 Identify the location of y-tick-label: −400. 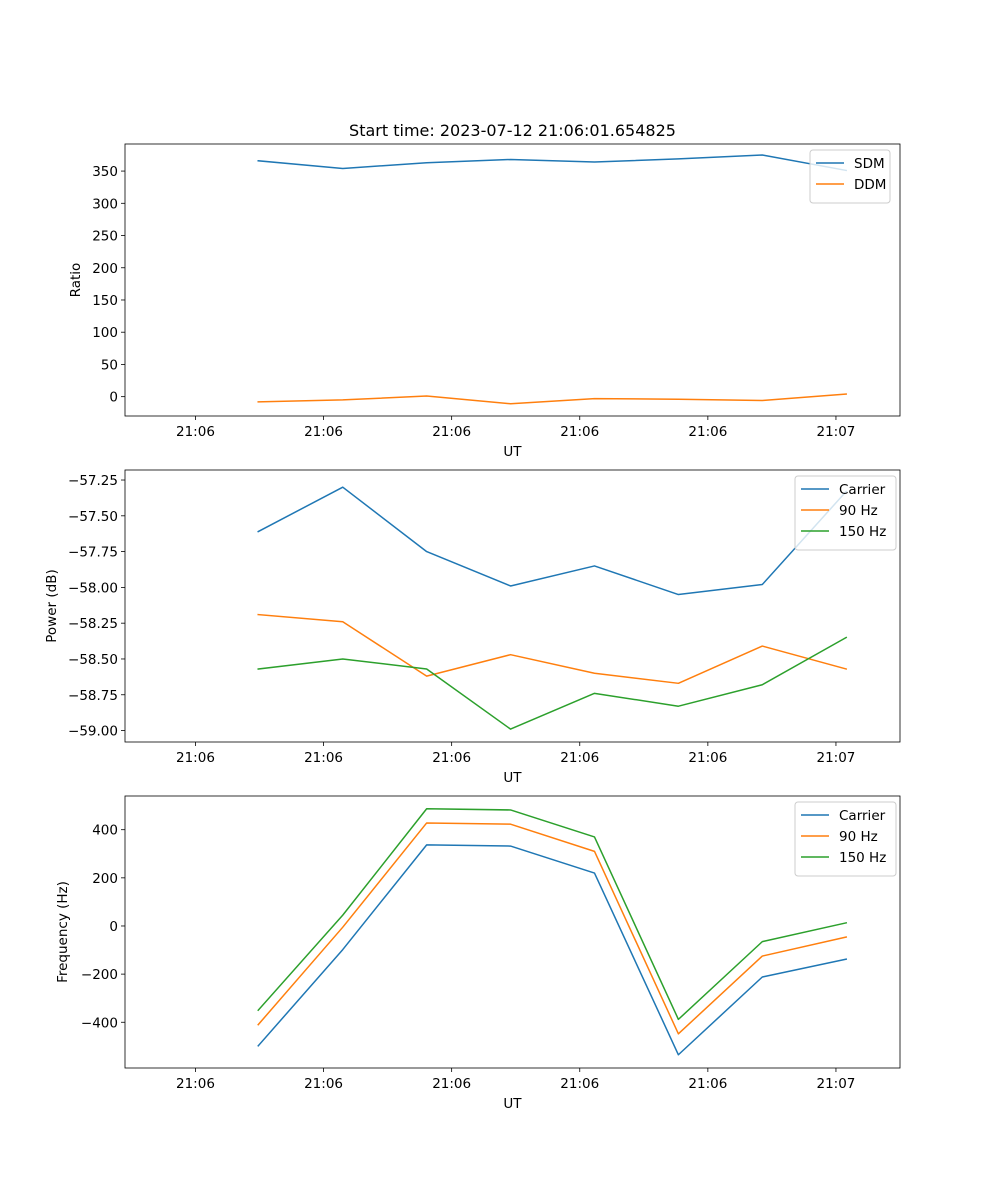
(99, 1023).